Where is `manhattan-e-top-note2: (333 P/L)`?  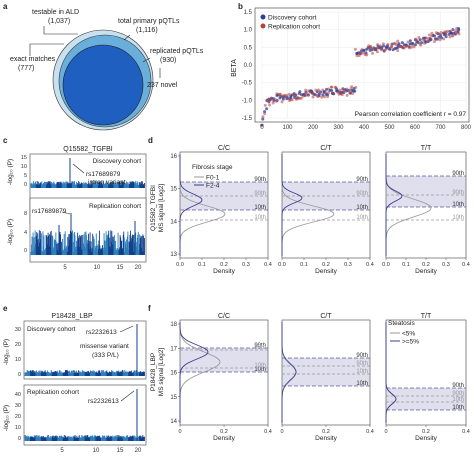 manhattan-e-top-note2: (333 P/L) is located at coordinates (105, 355).